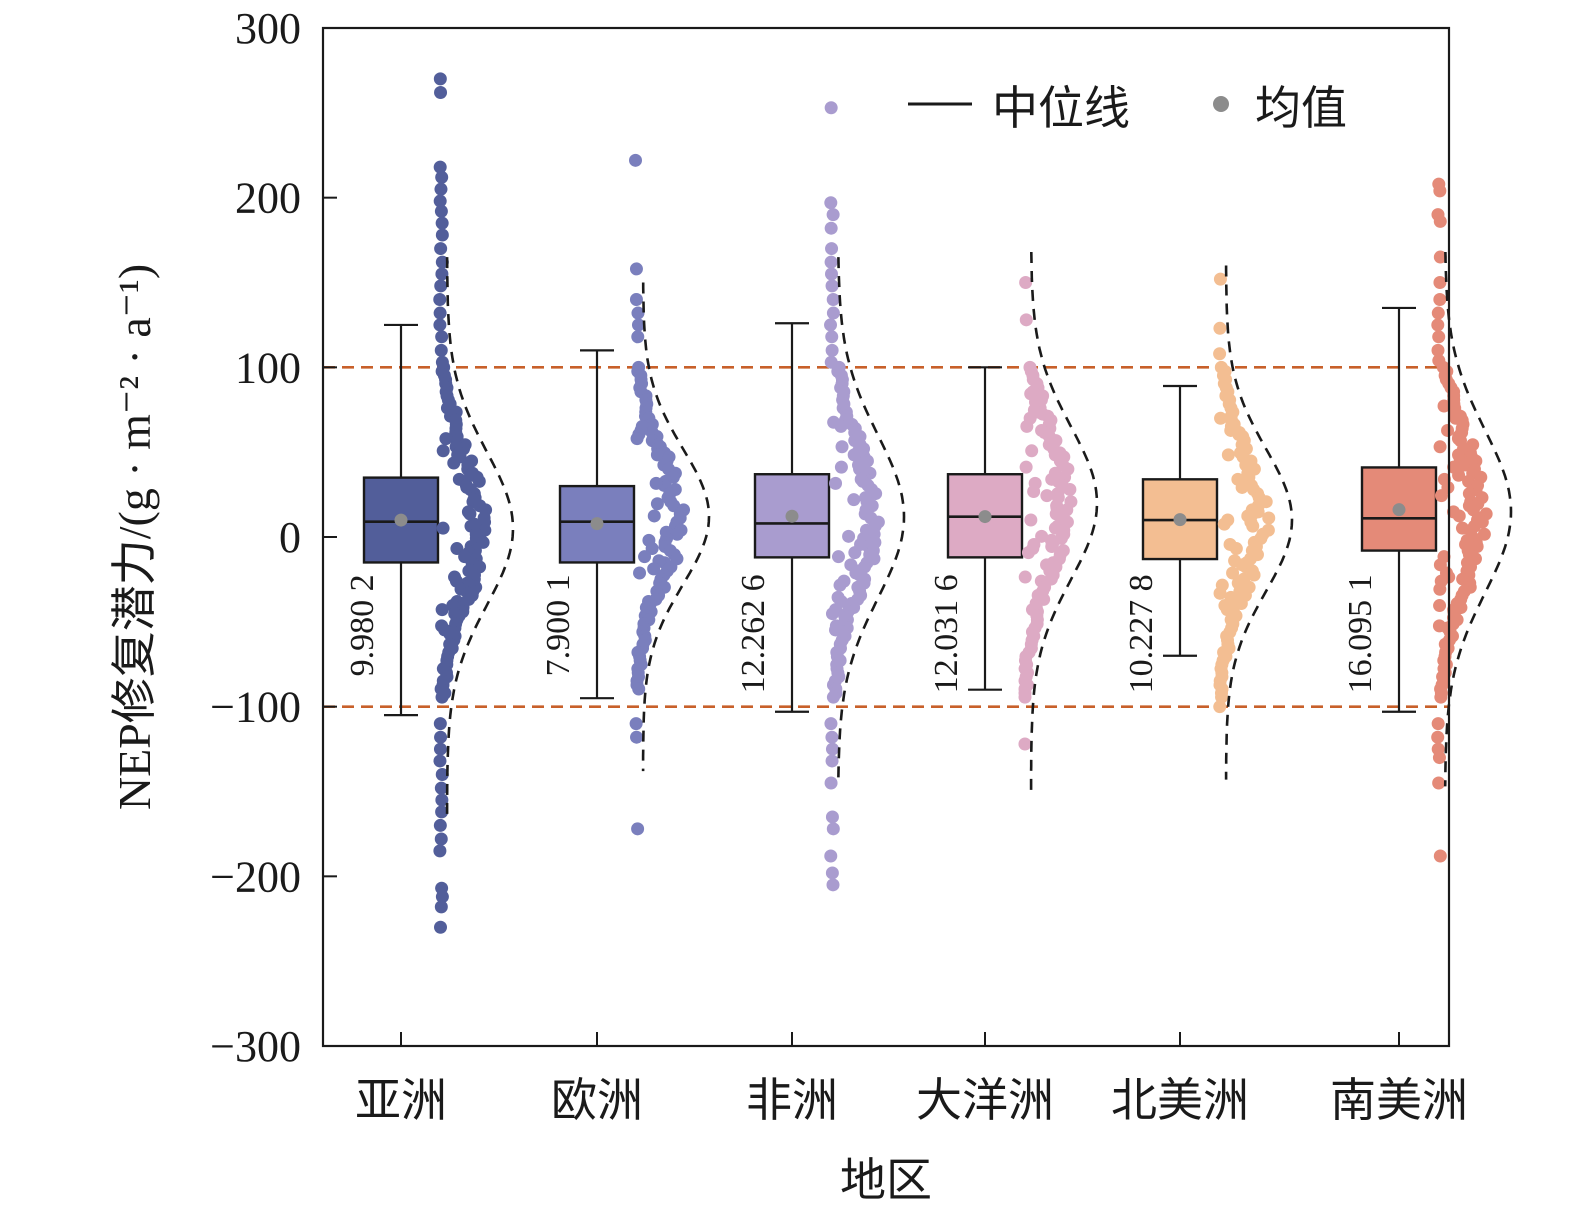 The image size is (1575, 1218). Describe the element at coordinates (946, 633) in the screenshot. I see `mean-value-label: 12.031 6` at that location.